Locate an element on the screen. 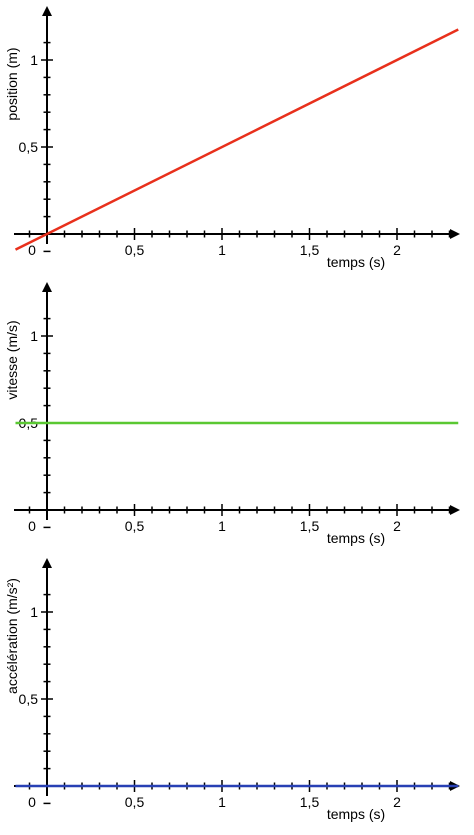 This screenshot has width=474, height=835. y-axis-title: vitesse (m/s) is located at coordinates (12, 359).